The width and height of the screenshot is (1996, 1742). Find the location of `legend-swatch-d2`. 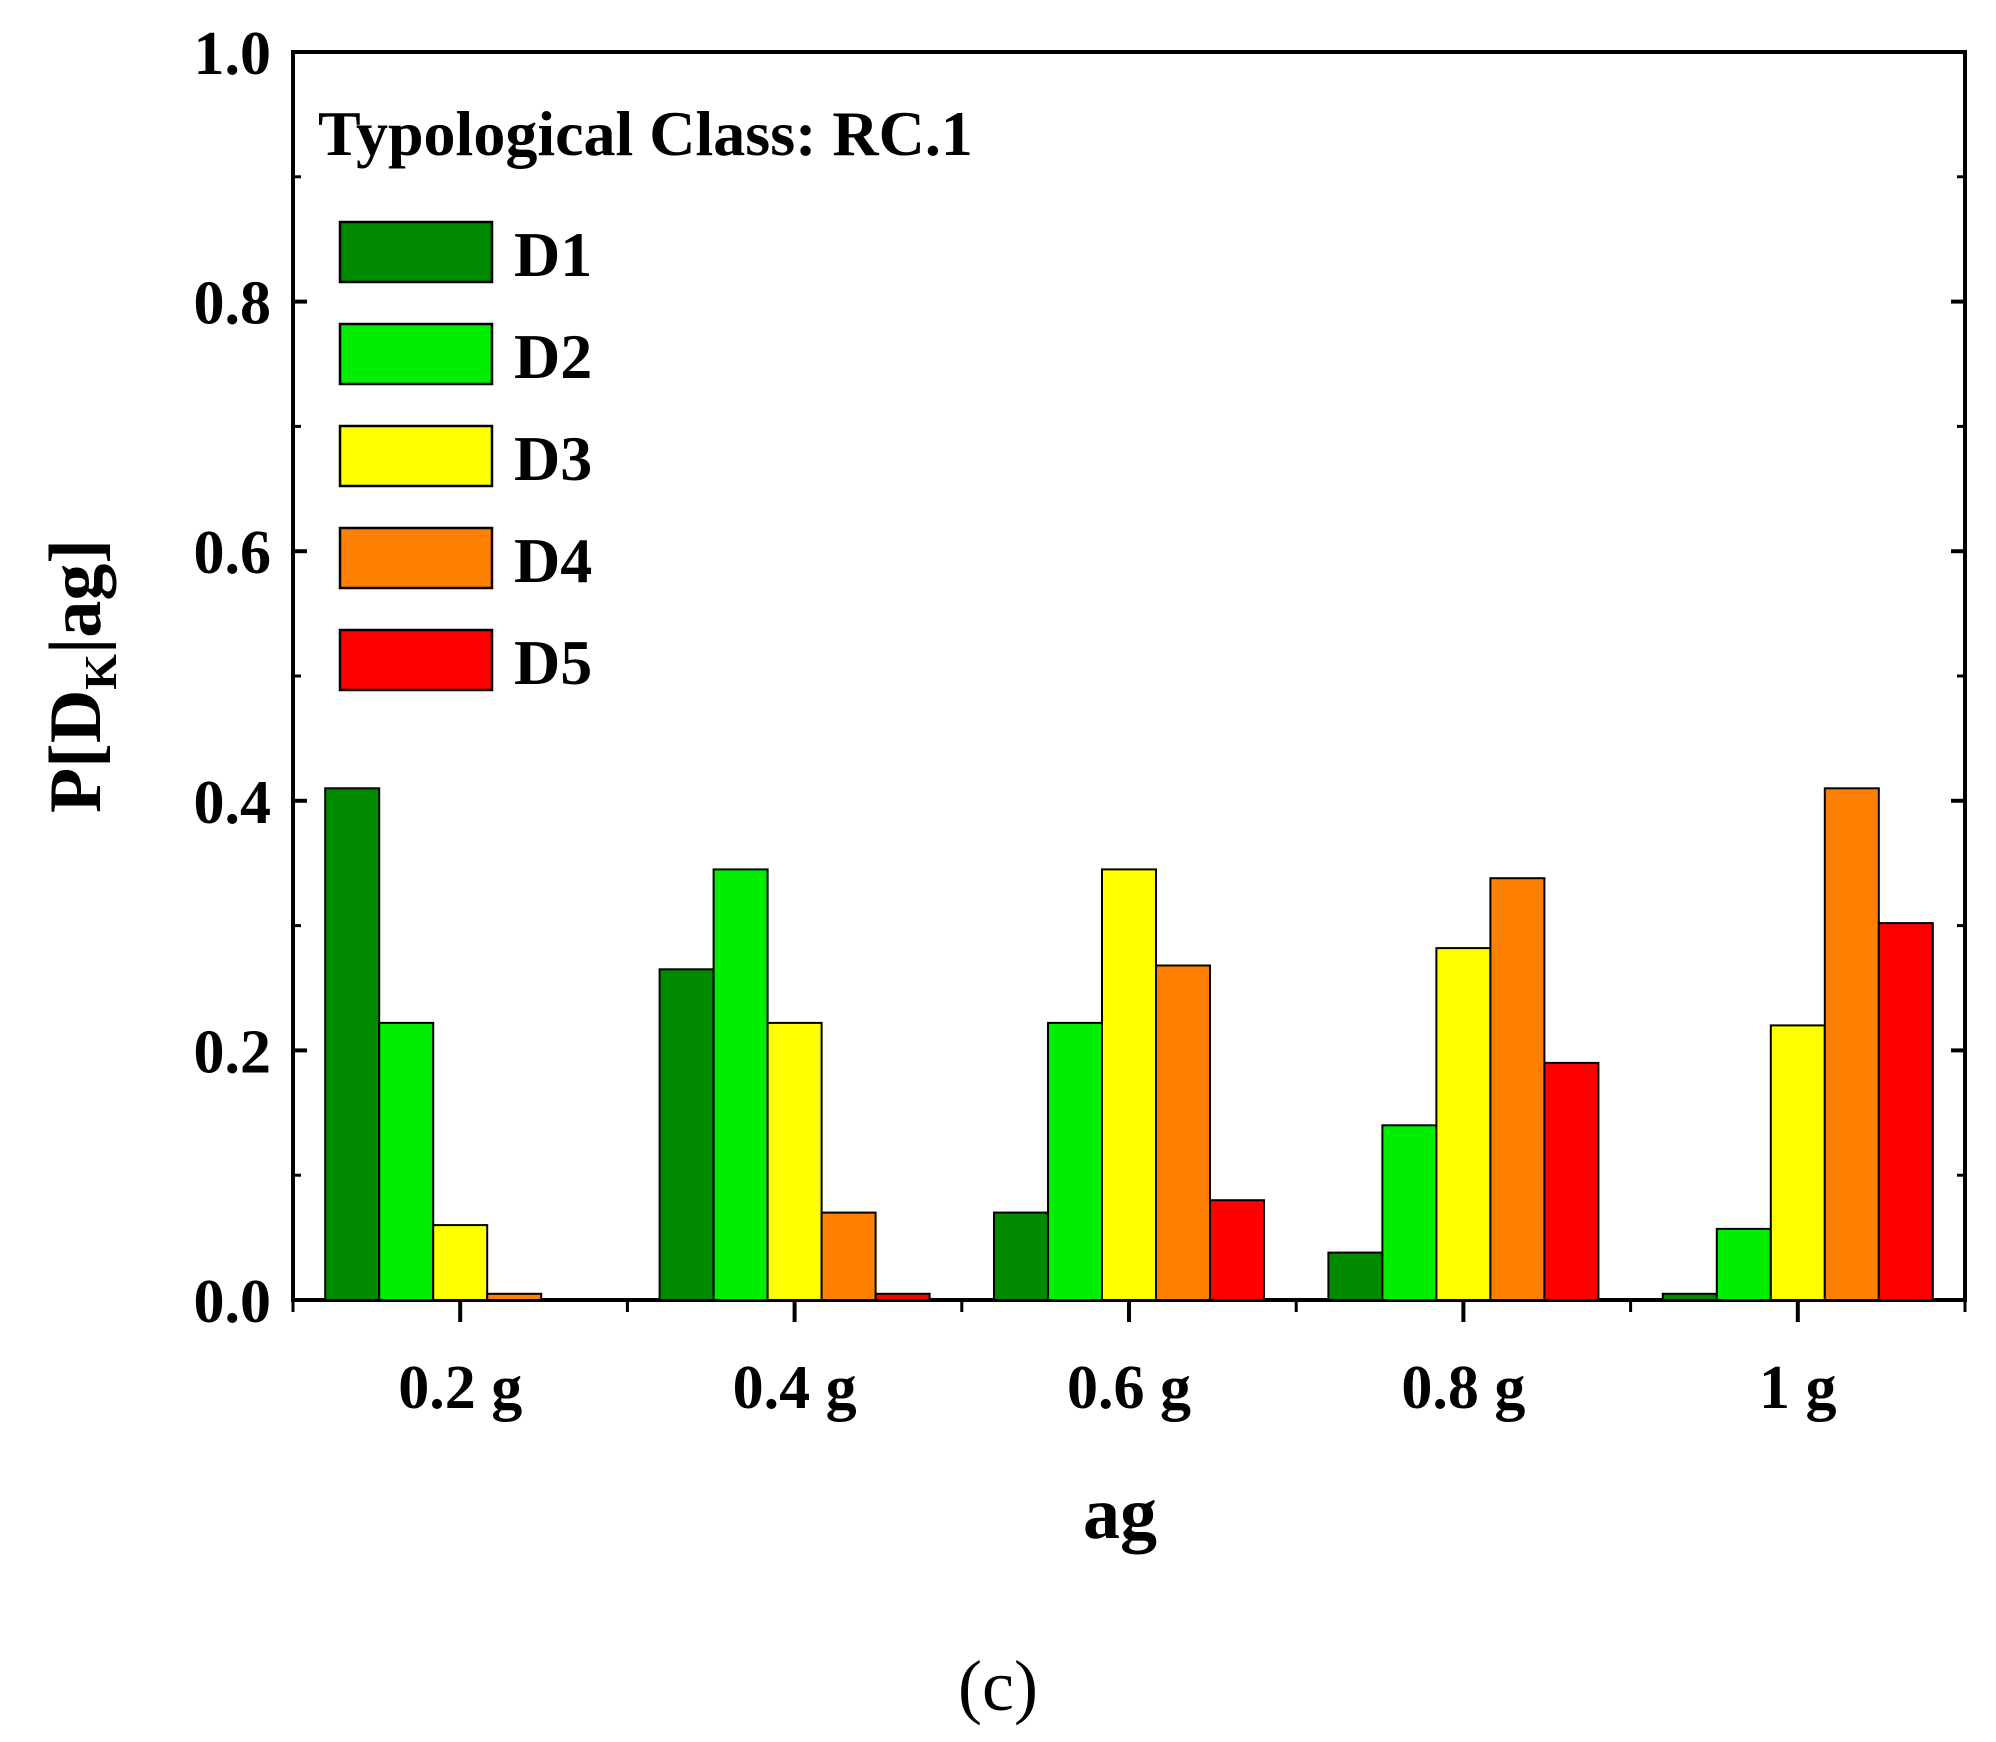

legend-swatch-d2 is located at coordinates (416, 354).